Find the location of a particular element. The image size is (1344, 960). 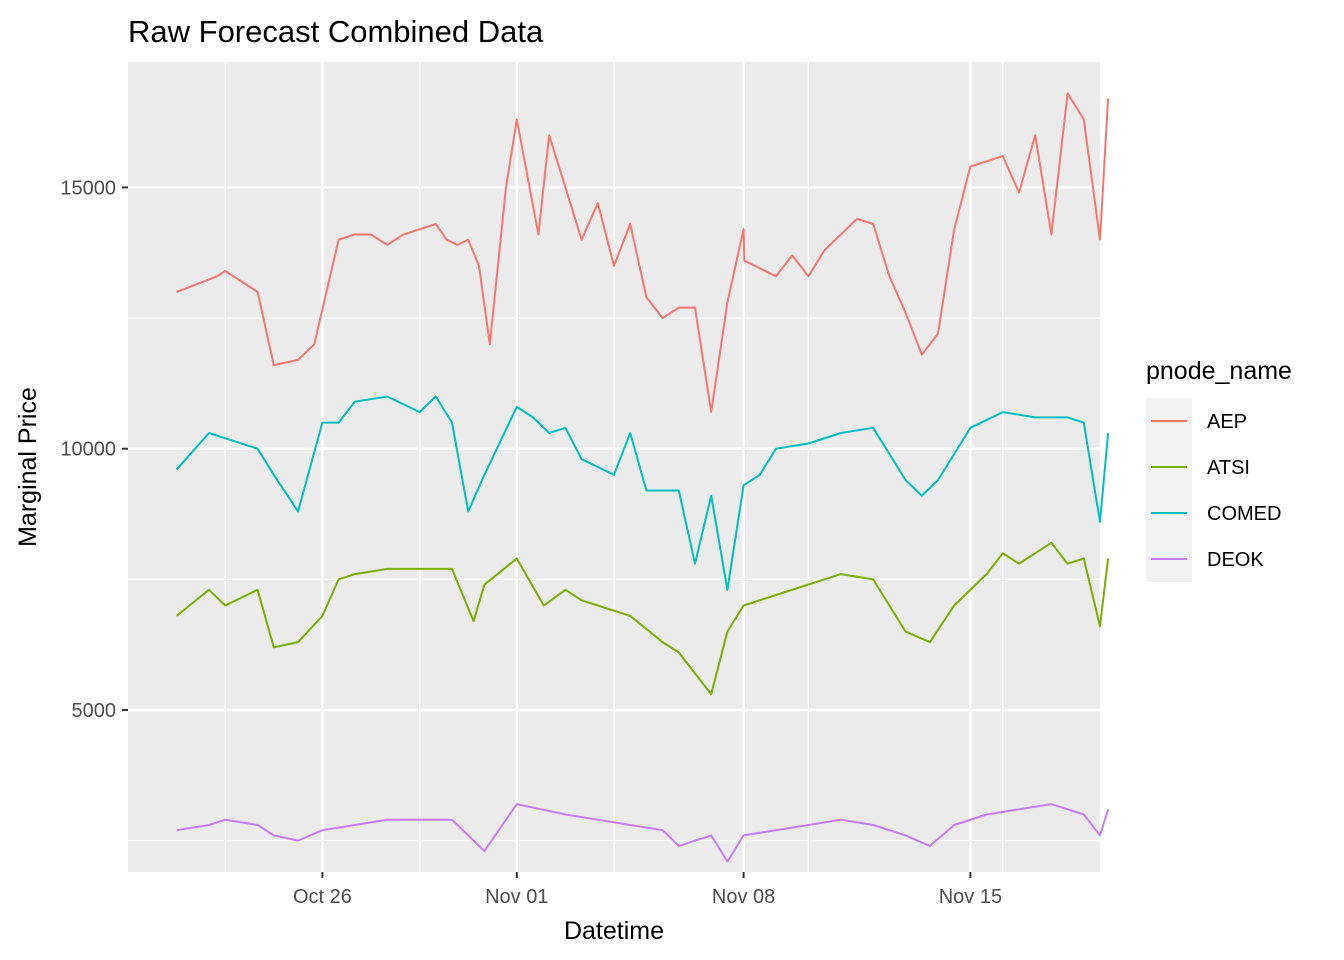

y-axis: 5000 10000 15000 is located at coordinates (94, 449).